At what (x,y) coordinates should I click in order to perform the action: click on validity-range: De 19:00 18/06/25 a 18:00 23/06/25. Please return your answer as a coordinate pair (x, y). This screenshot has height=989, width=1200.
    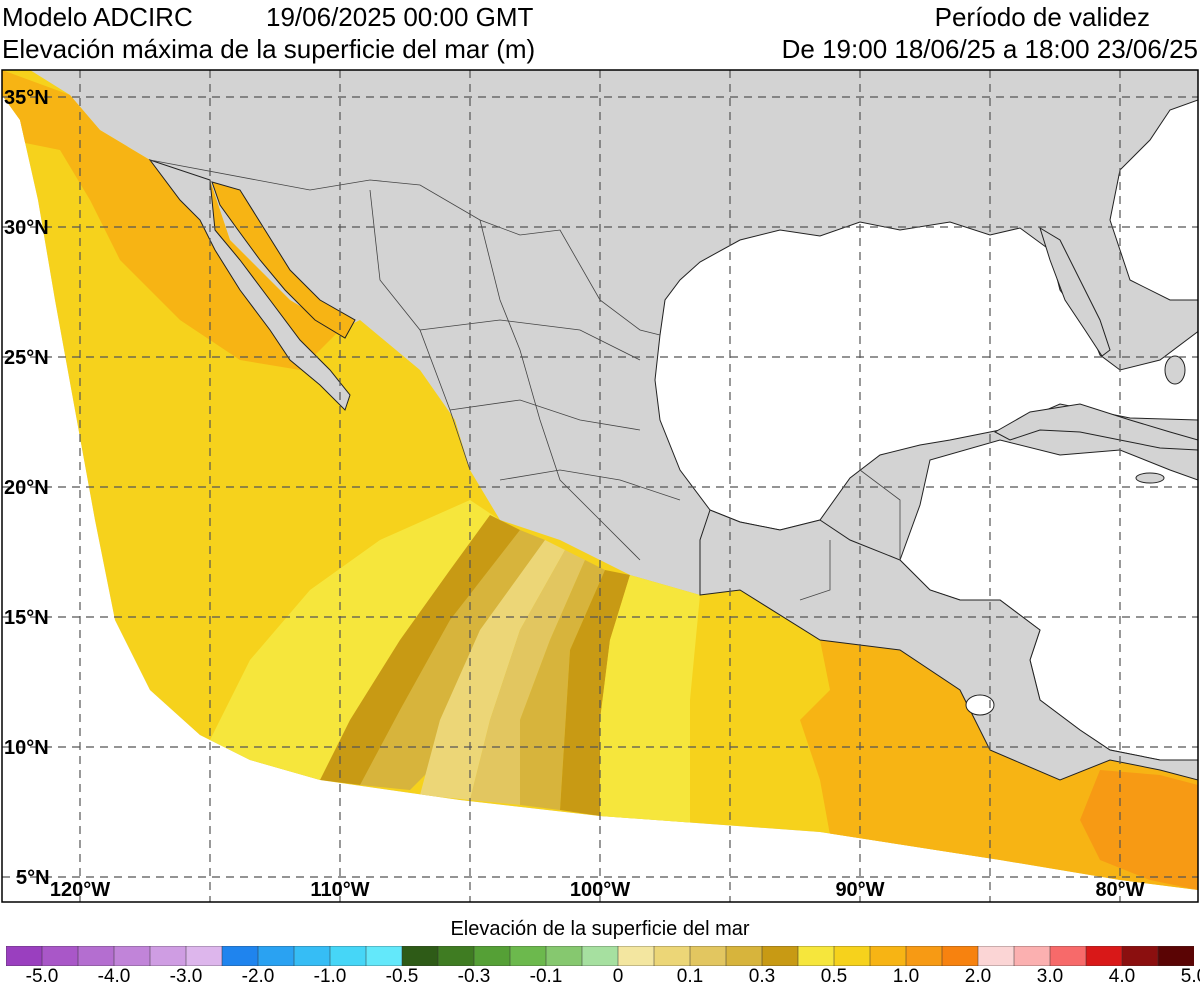
    Looking at the image, I should click on (989, 49).